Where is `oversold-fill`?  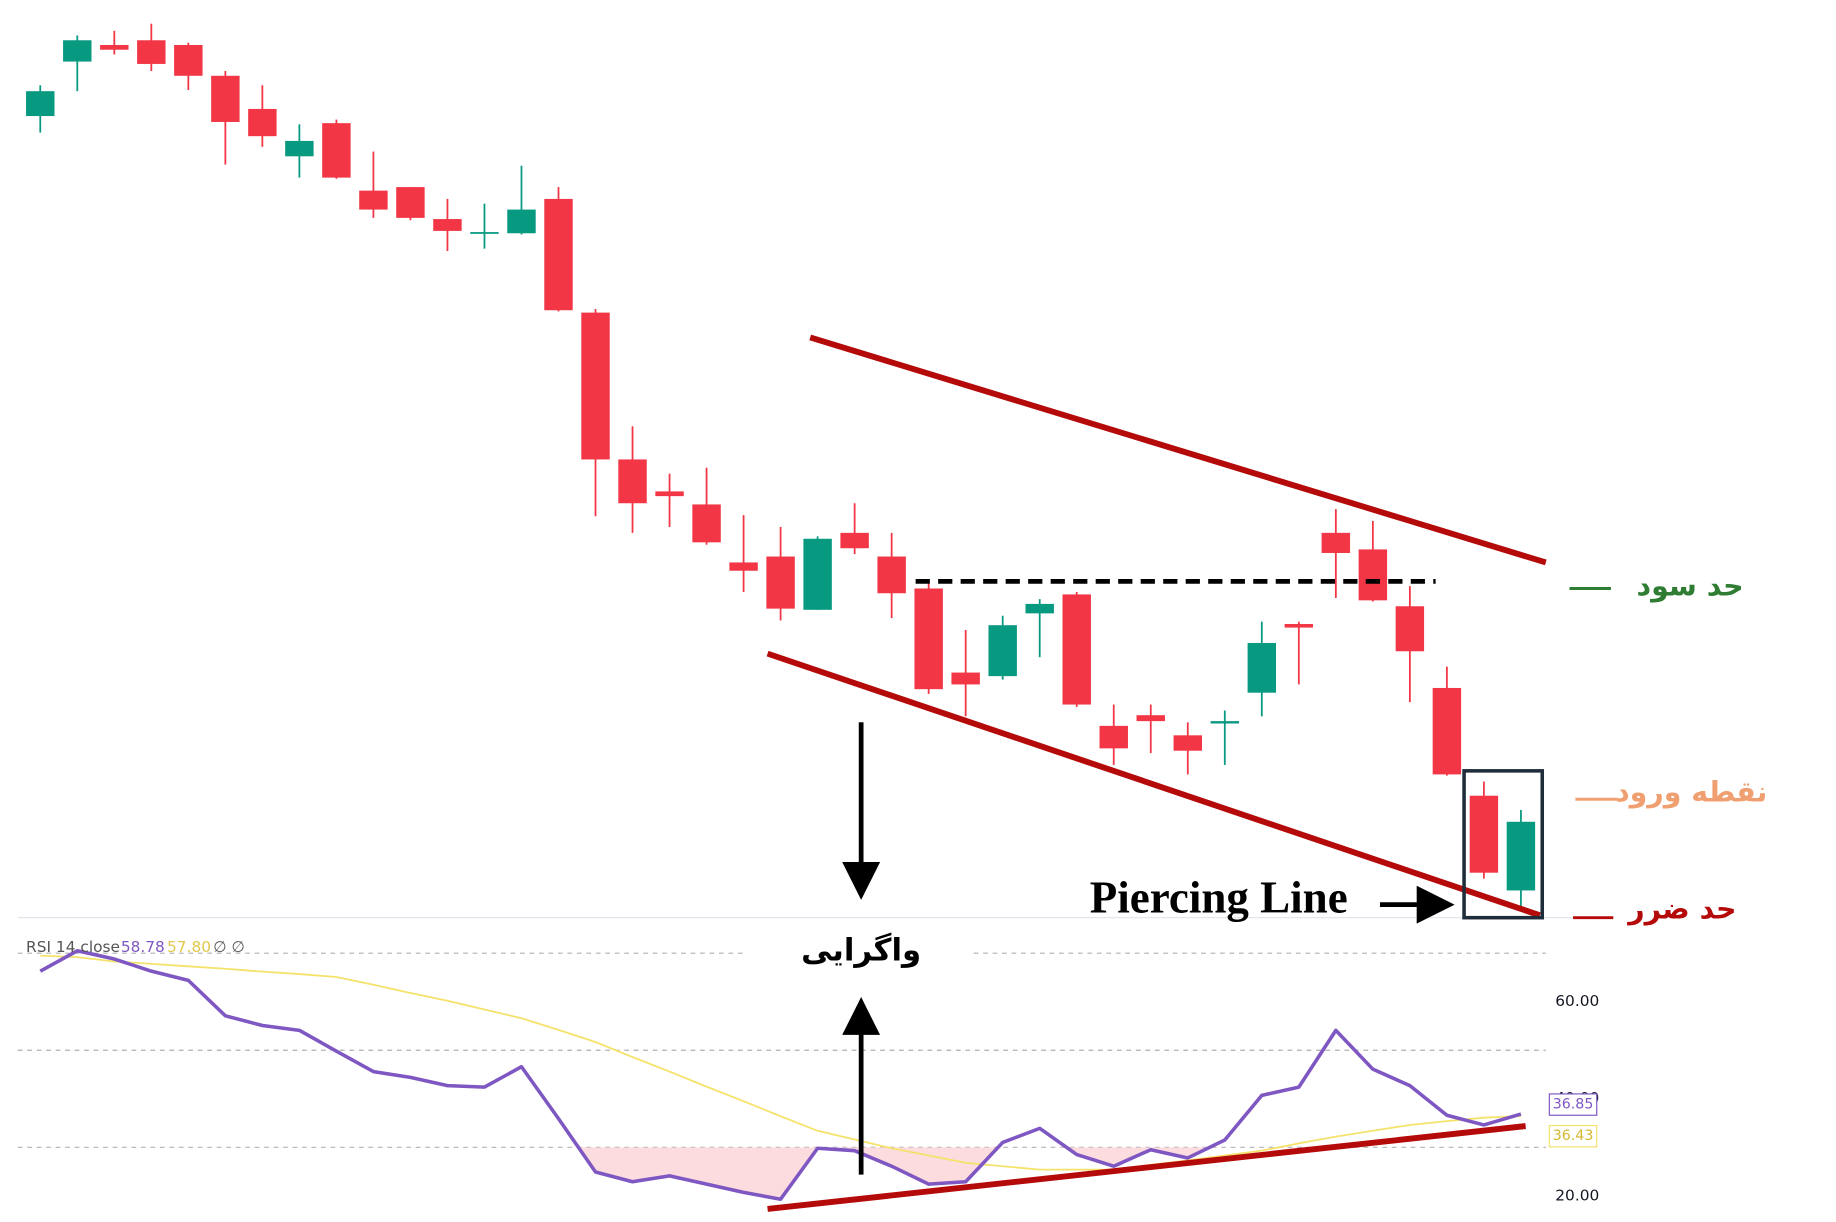 oversold-fill is located at coordinates (894, 1173).